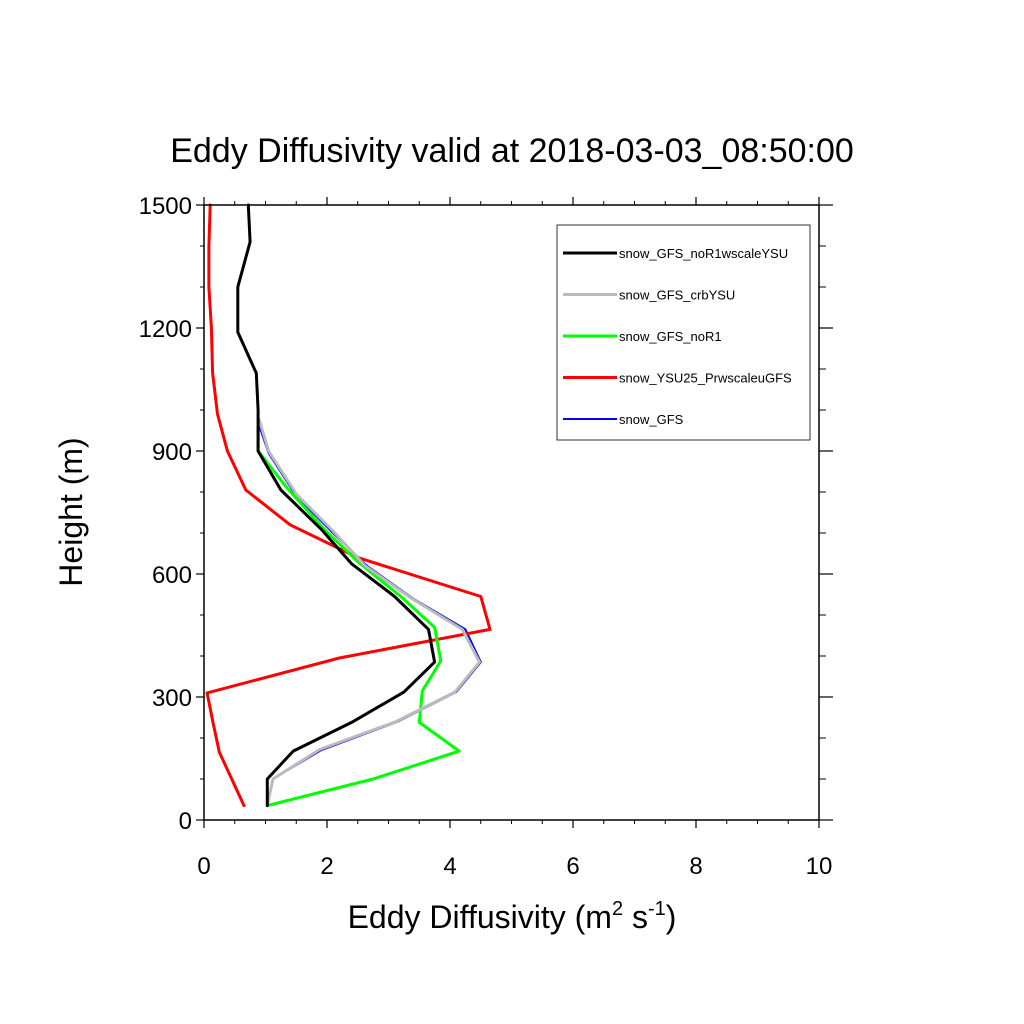 This screenshot has width=1024, height=1024. I want to click on x-axis-label-mid: s, so click(635, 917).